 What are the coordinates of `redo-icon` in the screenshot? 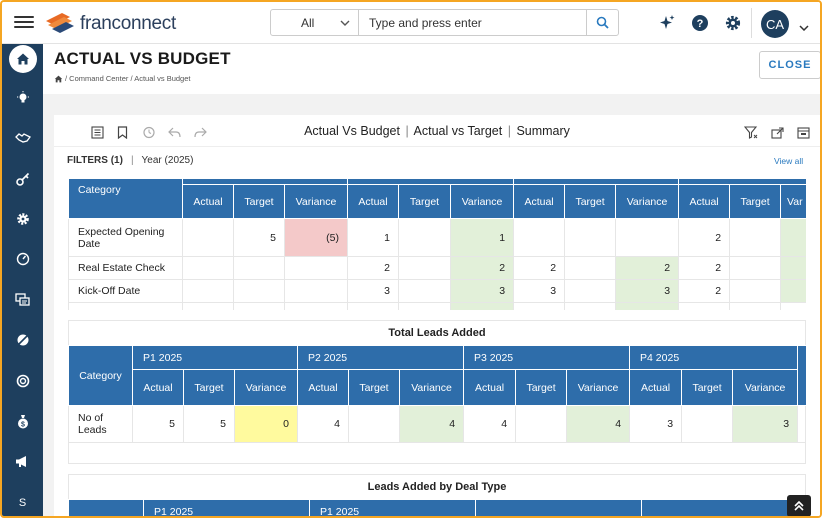 It's located at (200, 132).